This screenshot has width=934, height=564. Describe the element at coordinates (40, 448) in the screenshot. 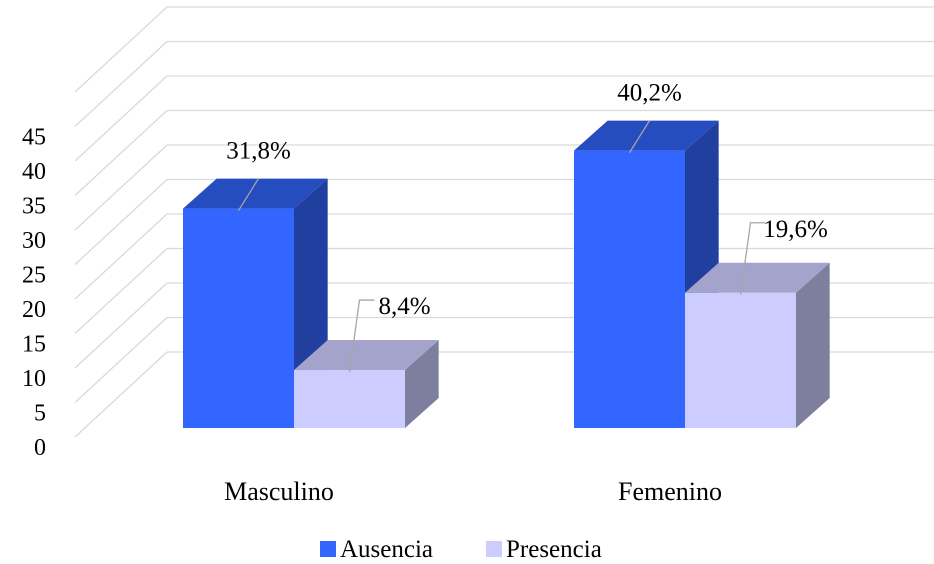

I see `y-tick-label: 0` at that location.